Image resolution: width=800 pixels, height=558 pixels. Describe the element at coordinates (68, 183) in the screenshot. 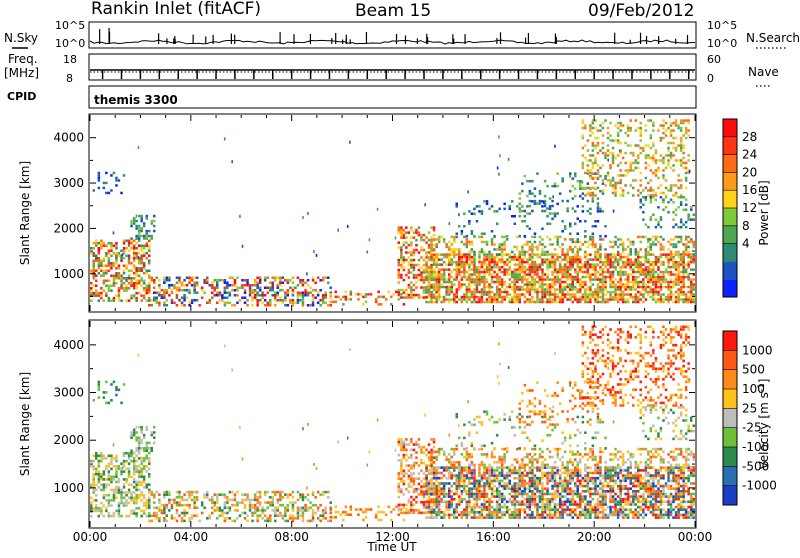

I see `power-ytick-label: 3000` at that location.